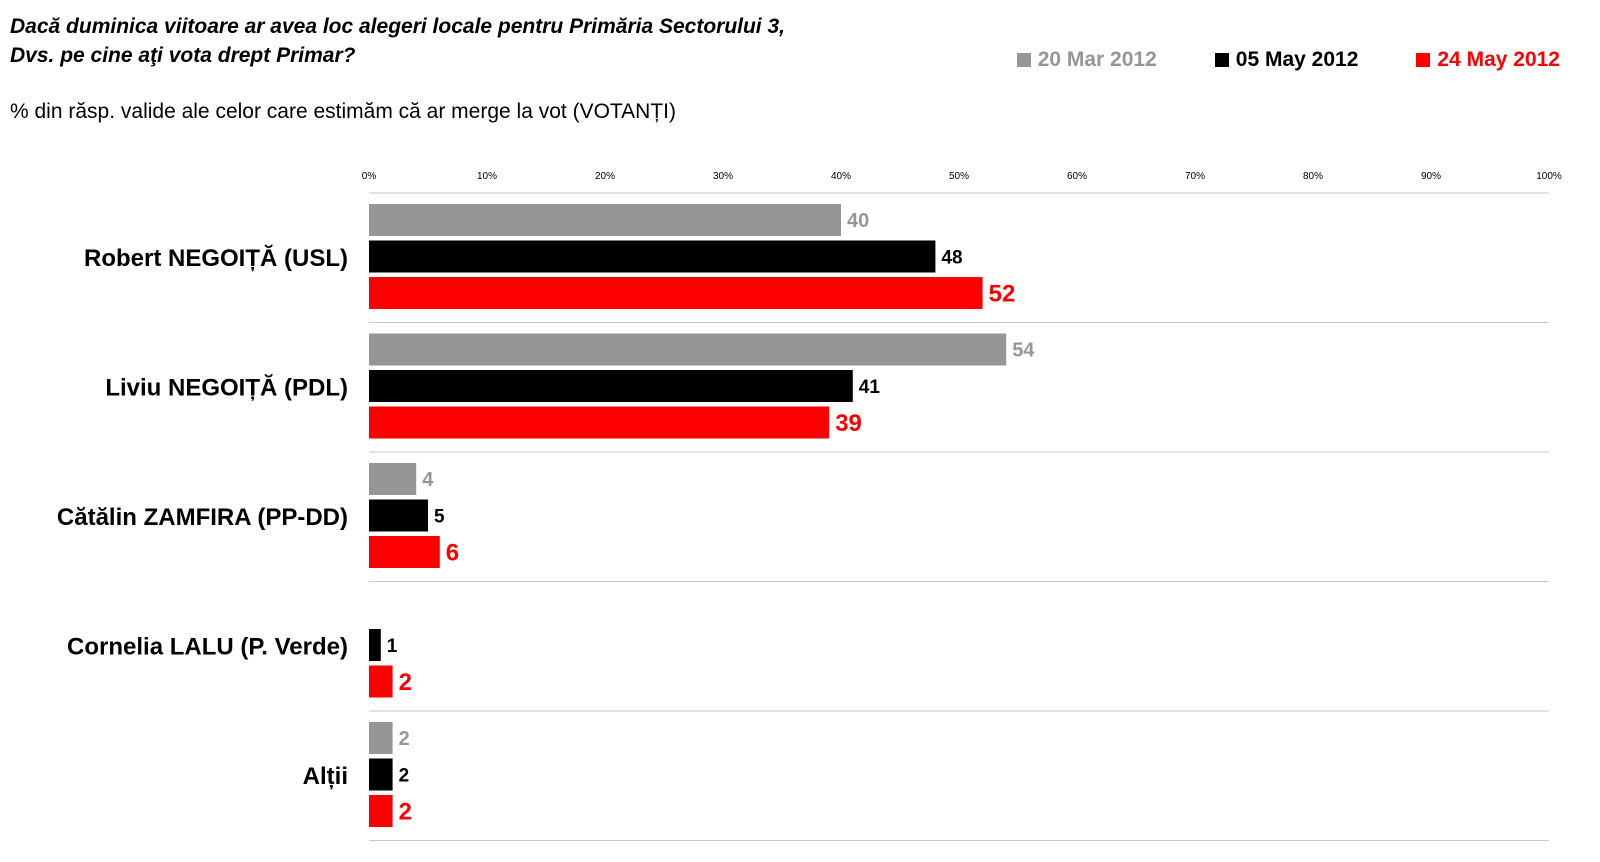 The image size is (1600, 862). Describe the element at coordinates (202, 517) in the screenshot. I see `category-label: Cătălin ZAMFIRA (PP-DD)` at that location.